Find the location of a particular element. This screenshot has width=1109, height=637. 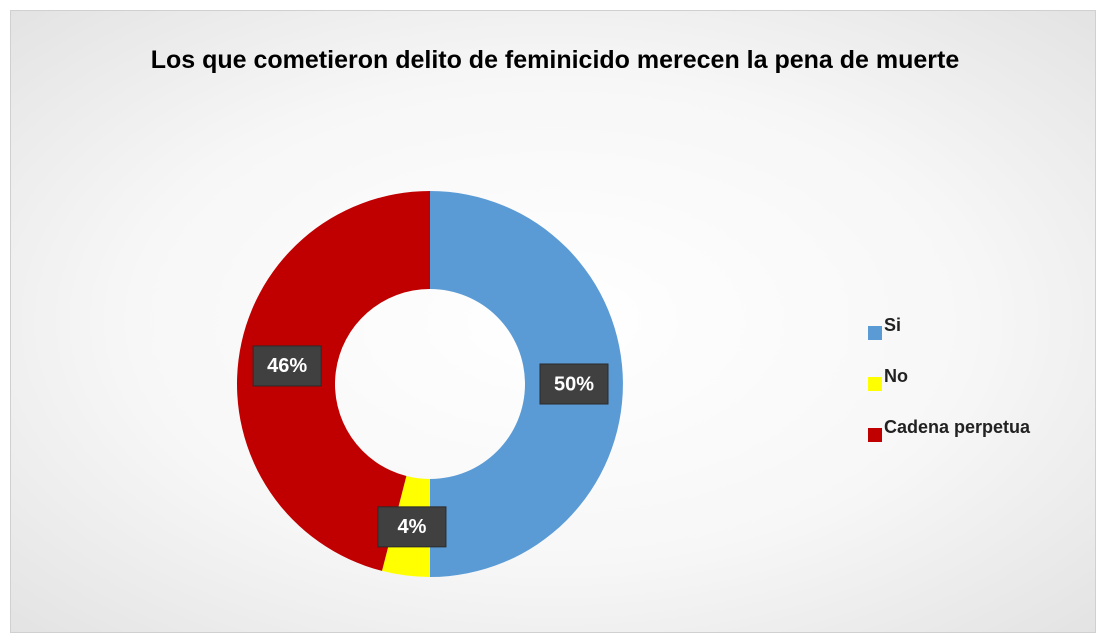

data-label-text: 50% is located at coordinates (574, 384).